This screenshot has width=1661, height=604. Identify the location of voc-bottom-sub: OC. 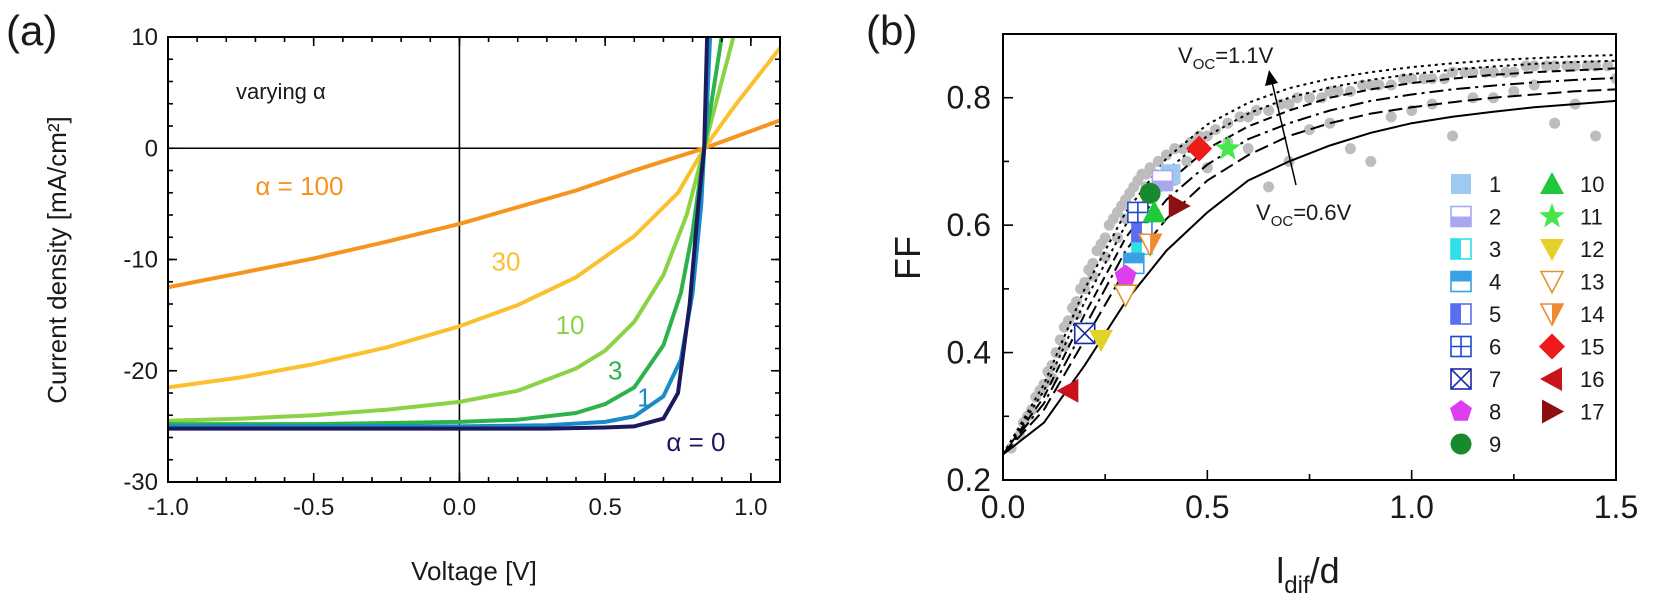
(1282, 221).